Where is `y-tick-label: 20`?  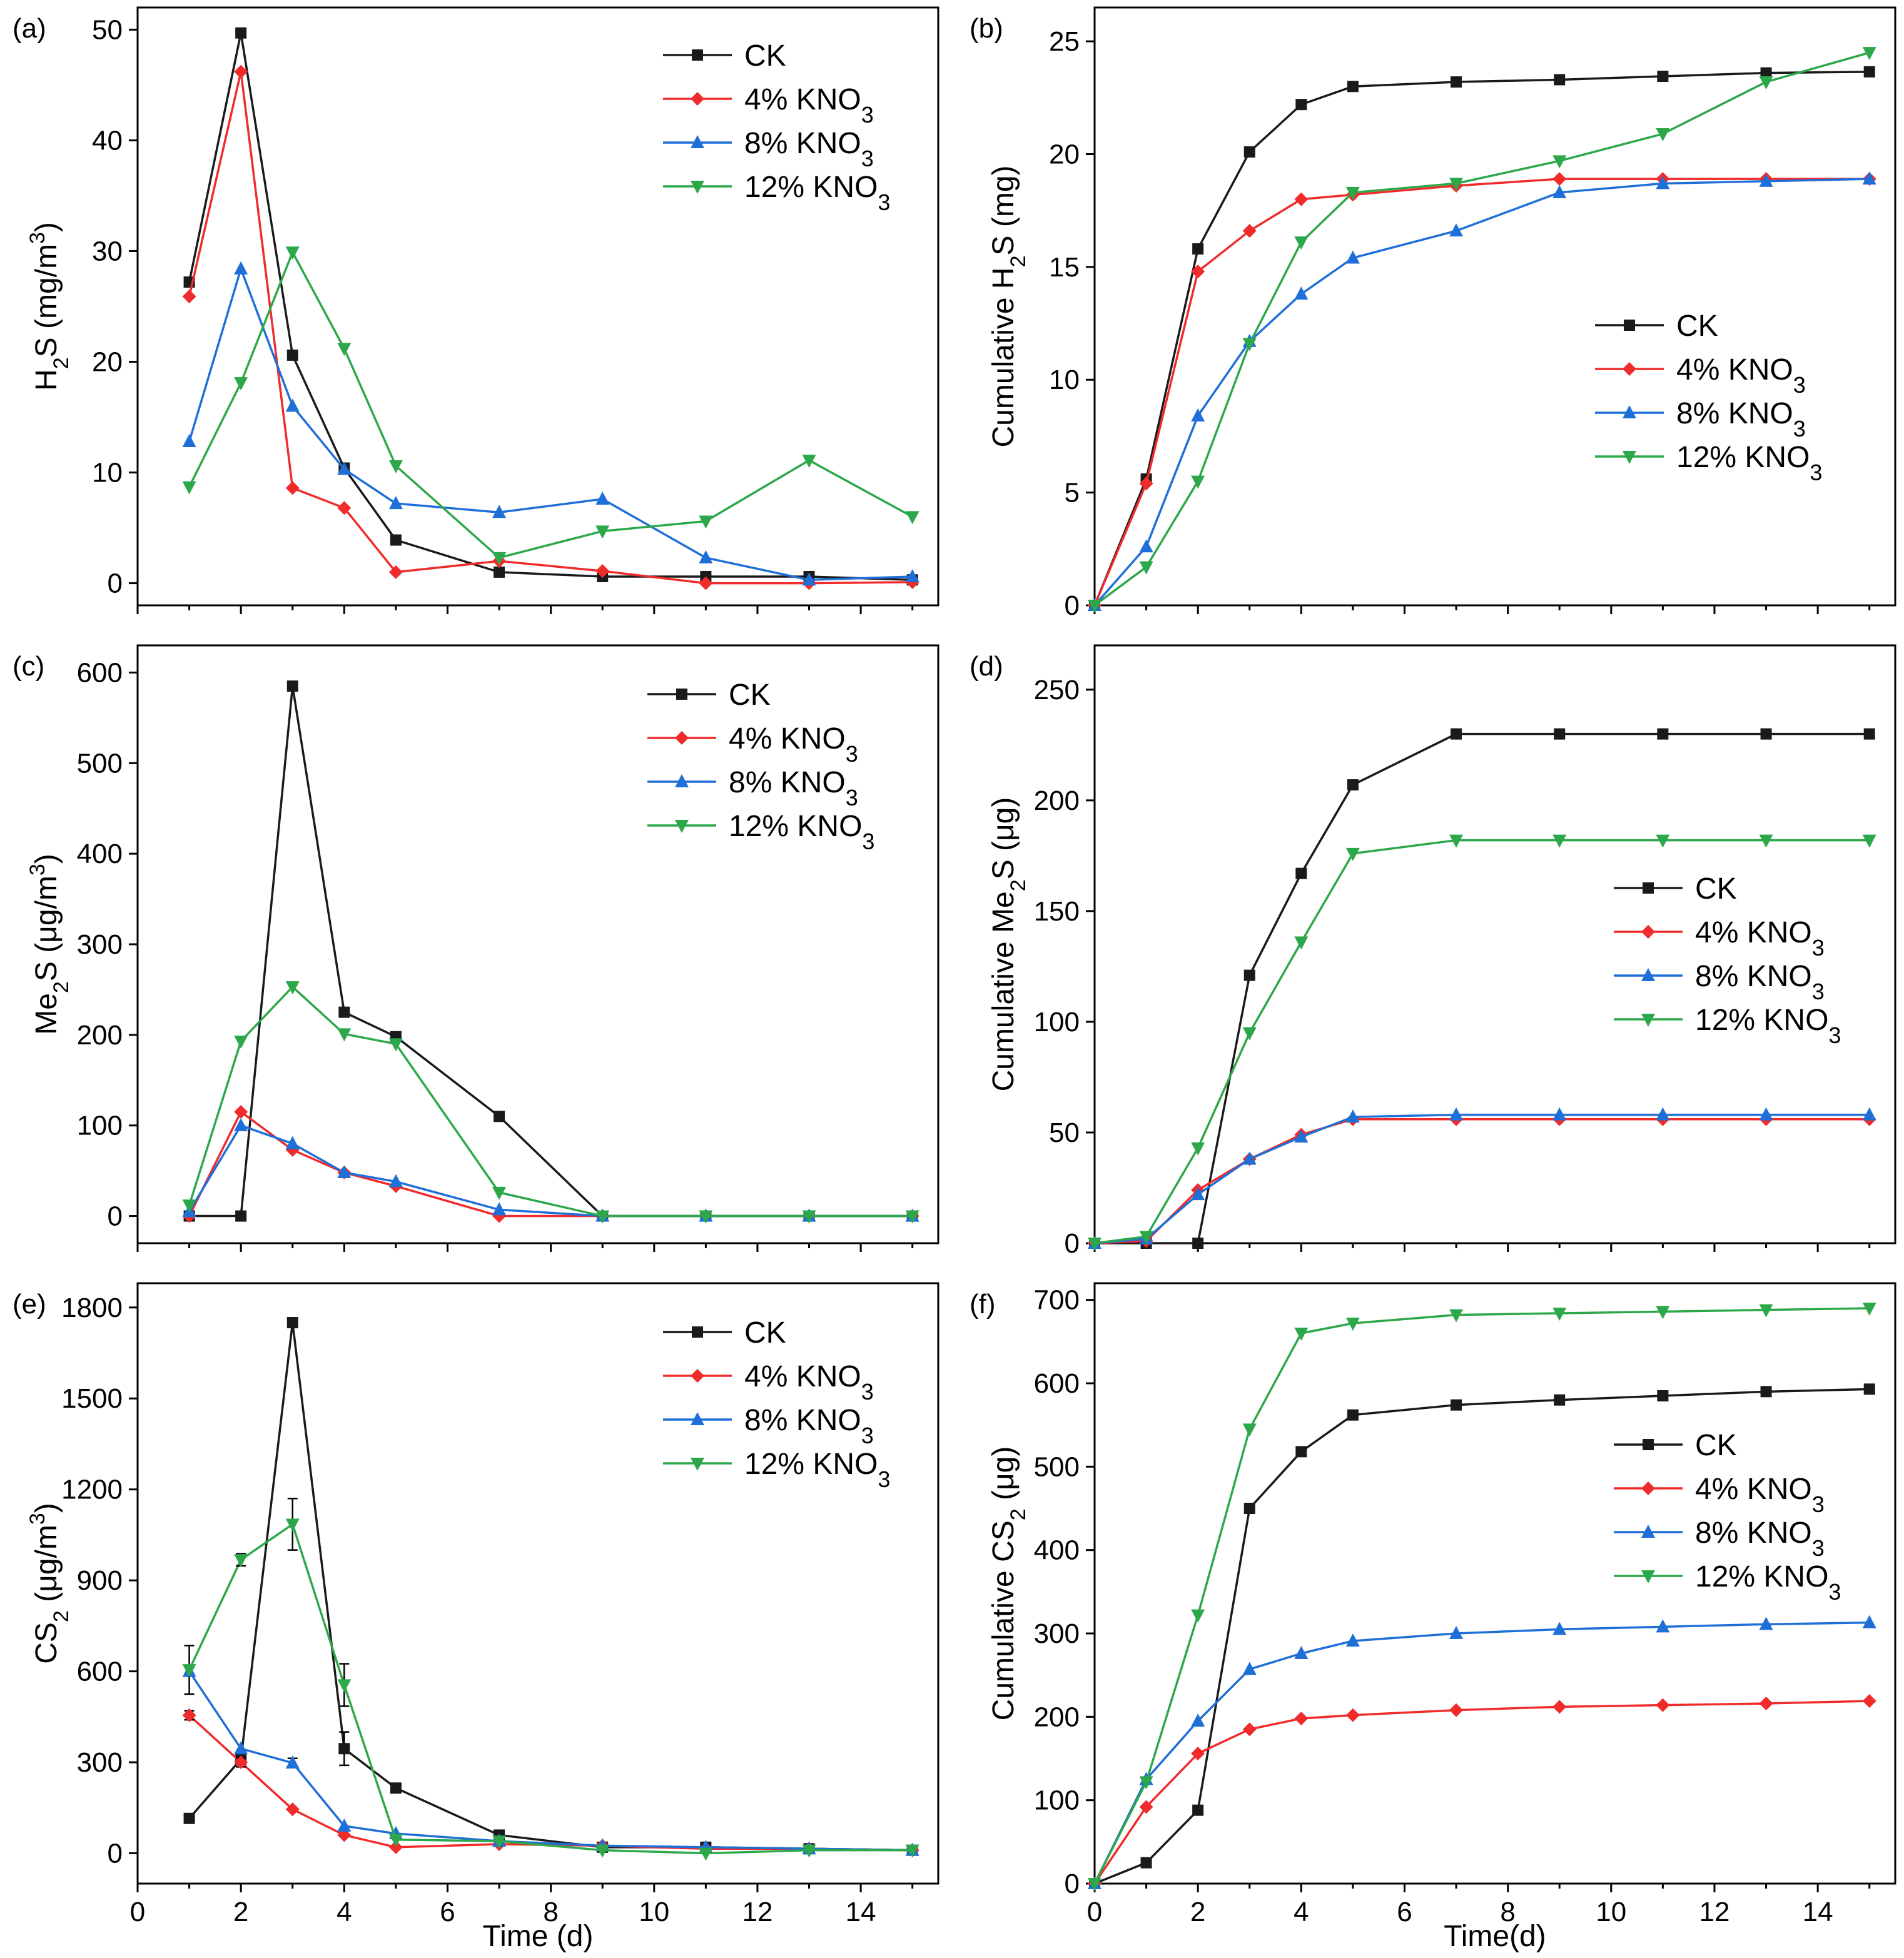
y-tick-label: 20 is located at coordinates (1064, 154).